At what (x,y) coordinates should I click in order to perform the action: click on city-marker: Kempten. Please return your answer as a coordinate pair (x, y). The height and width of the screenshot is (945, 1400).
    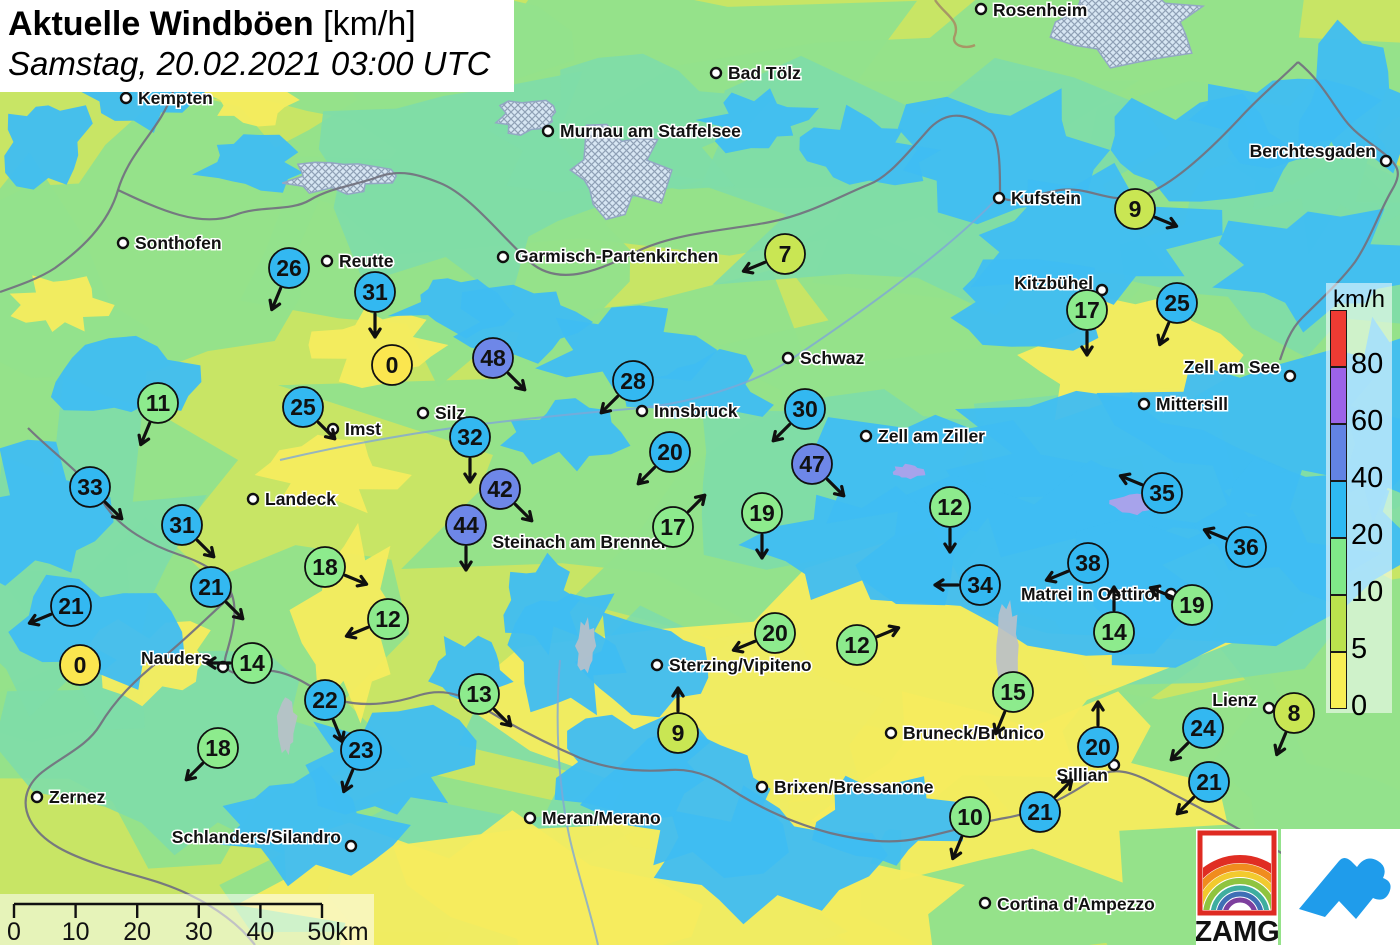
    Looking at the image, I should click on (166, 98).